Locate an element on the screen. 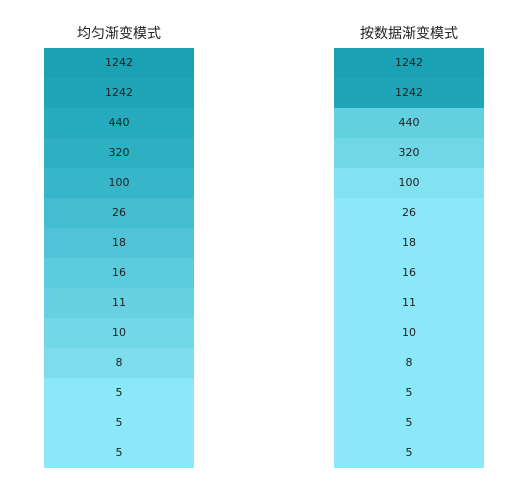  panel-title: 按数据渐变模式 is located at coordinates (409, 34).